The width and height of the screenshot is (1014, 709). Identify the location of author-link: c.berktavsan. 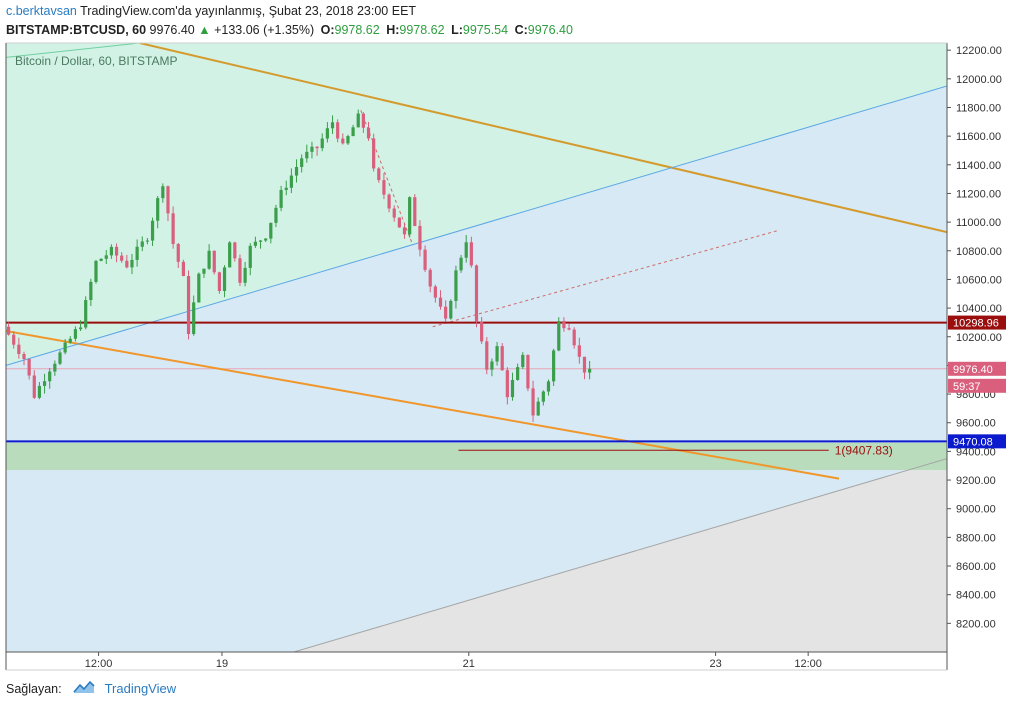
(41, 11).